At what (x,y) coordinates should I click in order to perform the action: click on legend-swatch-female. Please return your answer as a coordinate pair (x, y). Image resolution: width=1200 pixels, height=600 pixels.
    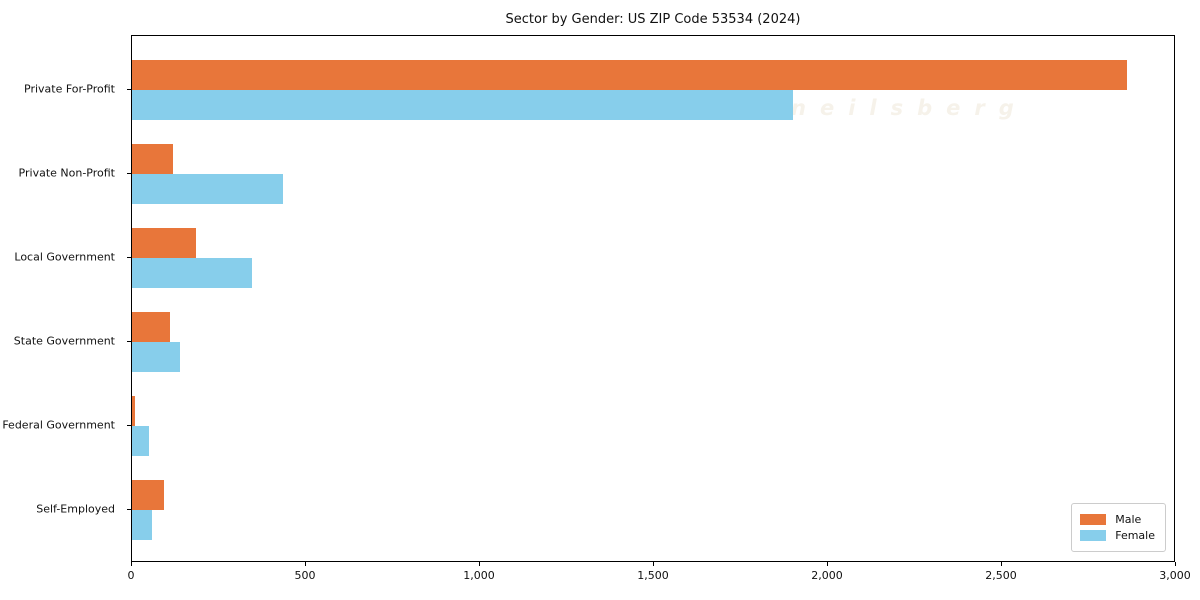
    Looking at the image, I should click on (1093, 535).